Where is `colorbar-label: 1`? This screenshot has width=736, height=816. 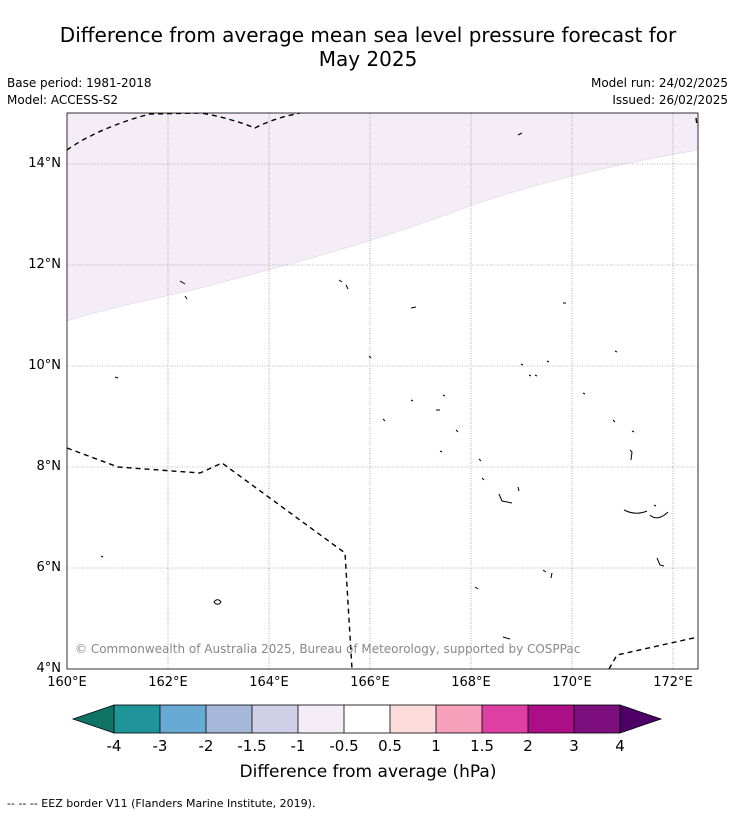 colorbar-label: 1 is located at coordinates (436, 746).